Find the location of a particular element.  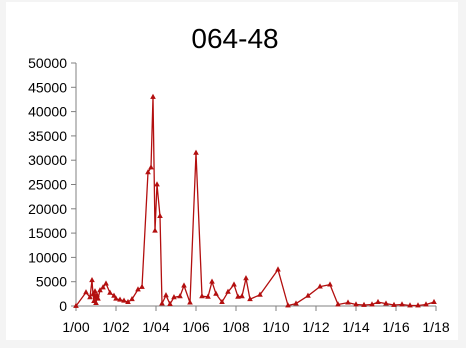

x-axis-ticks: 1/00 1/02 1/04 1/06 1/08 1/10 1/12 1/14 1/16 1/18 is located at coordinates (256, 320).